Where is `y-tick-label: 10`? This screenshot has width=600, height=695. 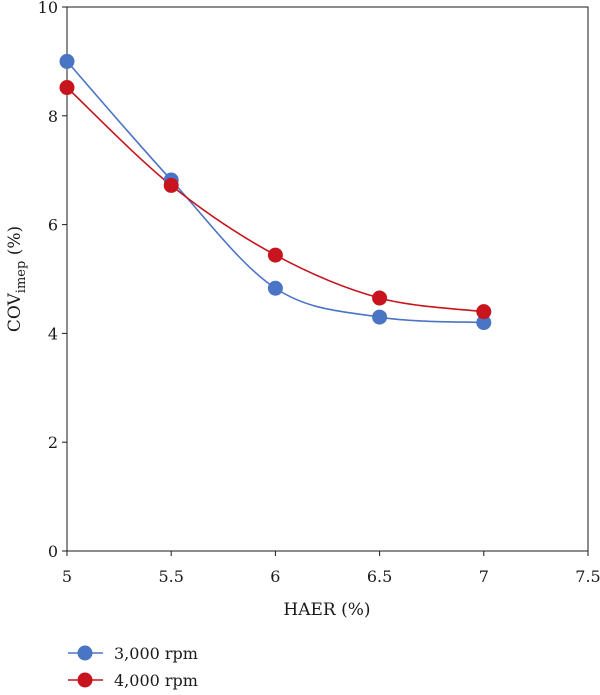 y-tick-label: 10 is located at coordinates (48, 8).